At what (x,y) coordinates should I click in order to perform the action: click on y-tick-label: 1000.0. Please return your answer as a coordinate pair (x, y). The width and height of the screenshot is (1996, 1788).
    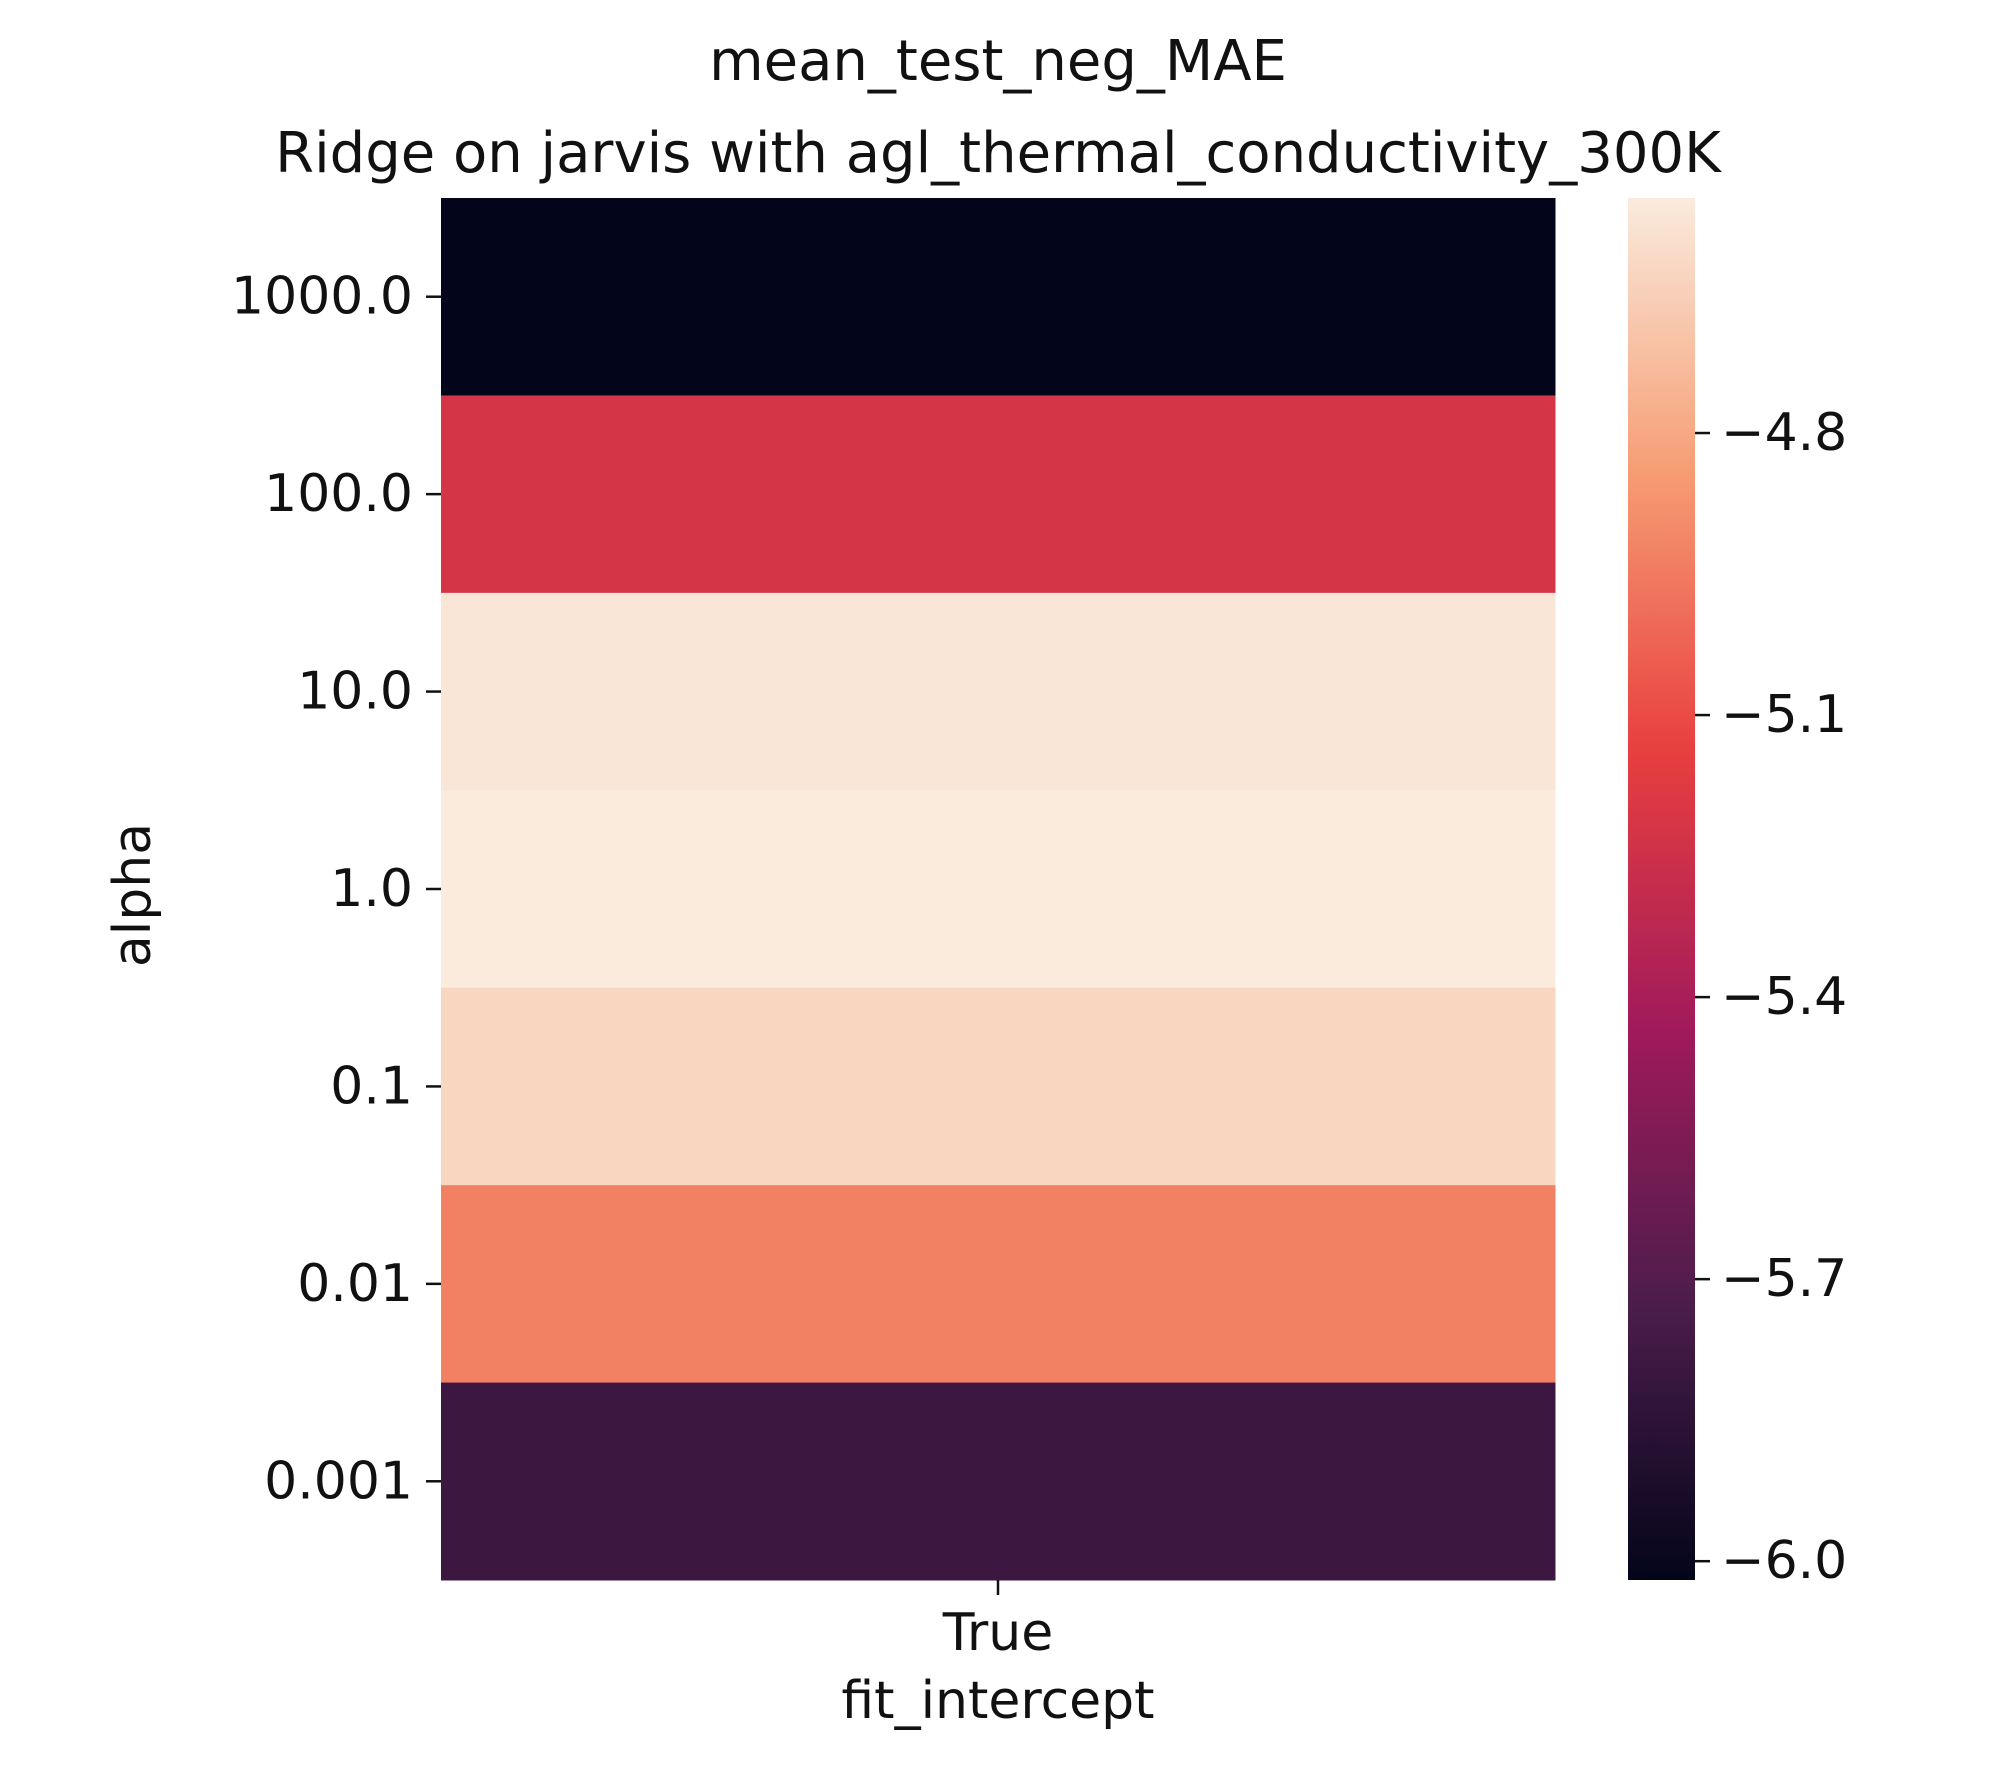
    Looking at the image, I should click on (322, 297).